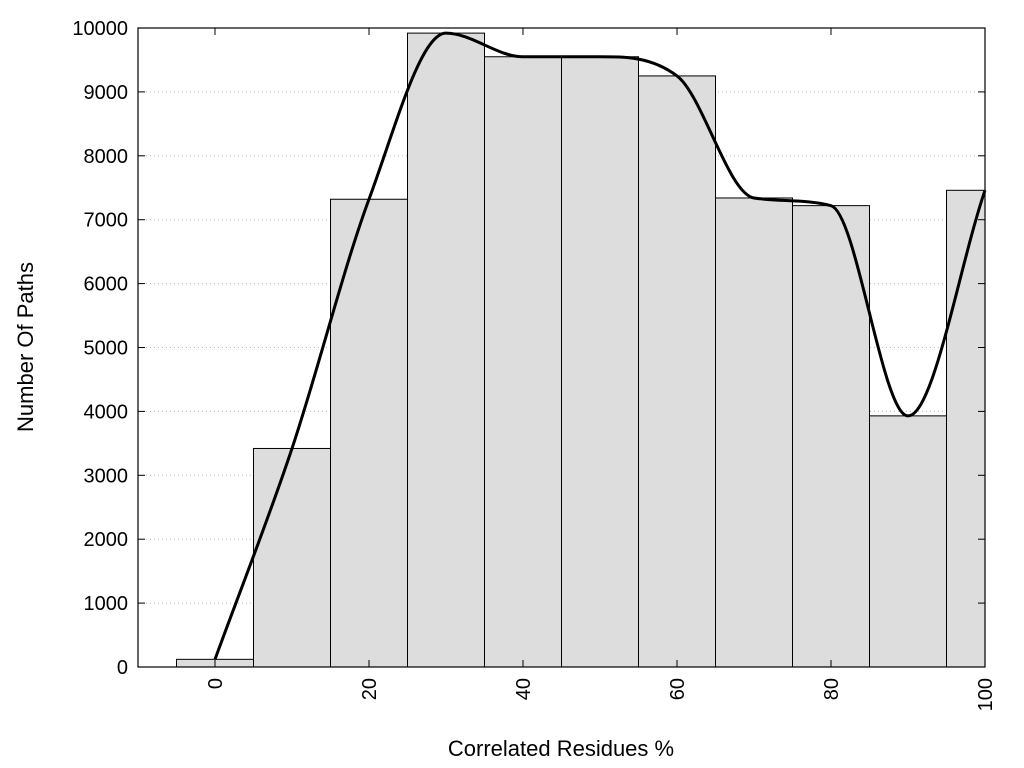 Image resolution: width=1024 pixels, height=768 pixels. I want to click on y-tick-label: 1000, so click(106, 604).